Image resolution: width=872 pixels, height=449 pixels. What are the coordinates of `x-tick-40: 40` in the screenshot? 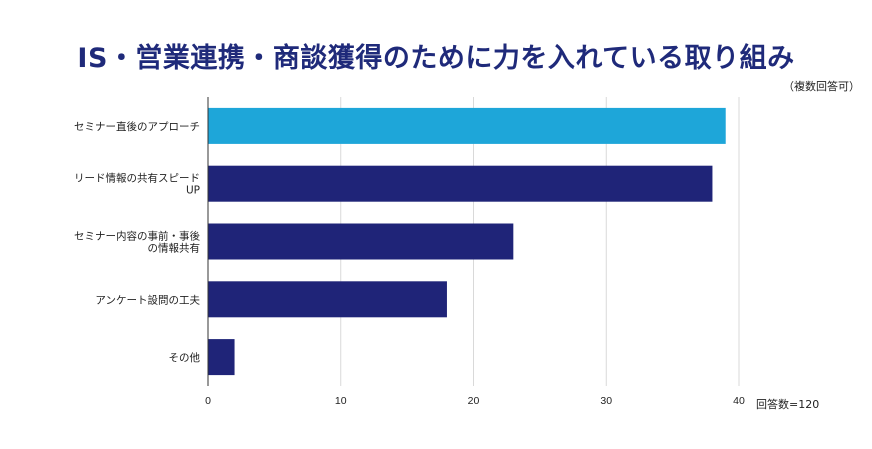 It's located at (739, 401).